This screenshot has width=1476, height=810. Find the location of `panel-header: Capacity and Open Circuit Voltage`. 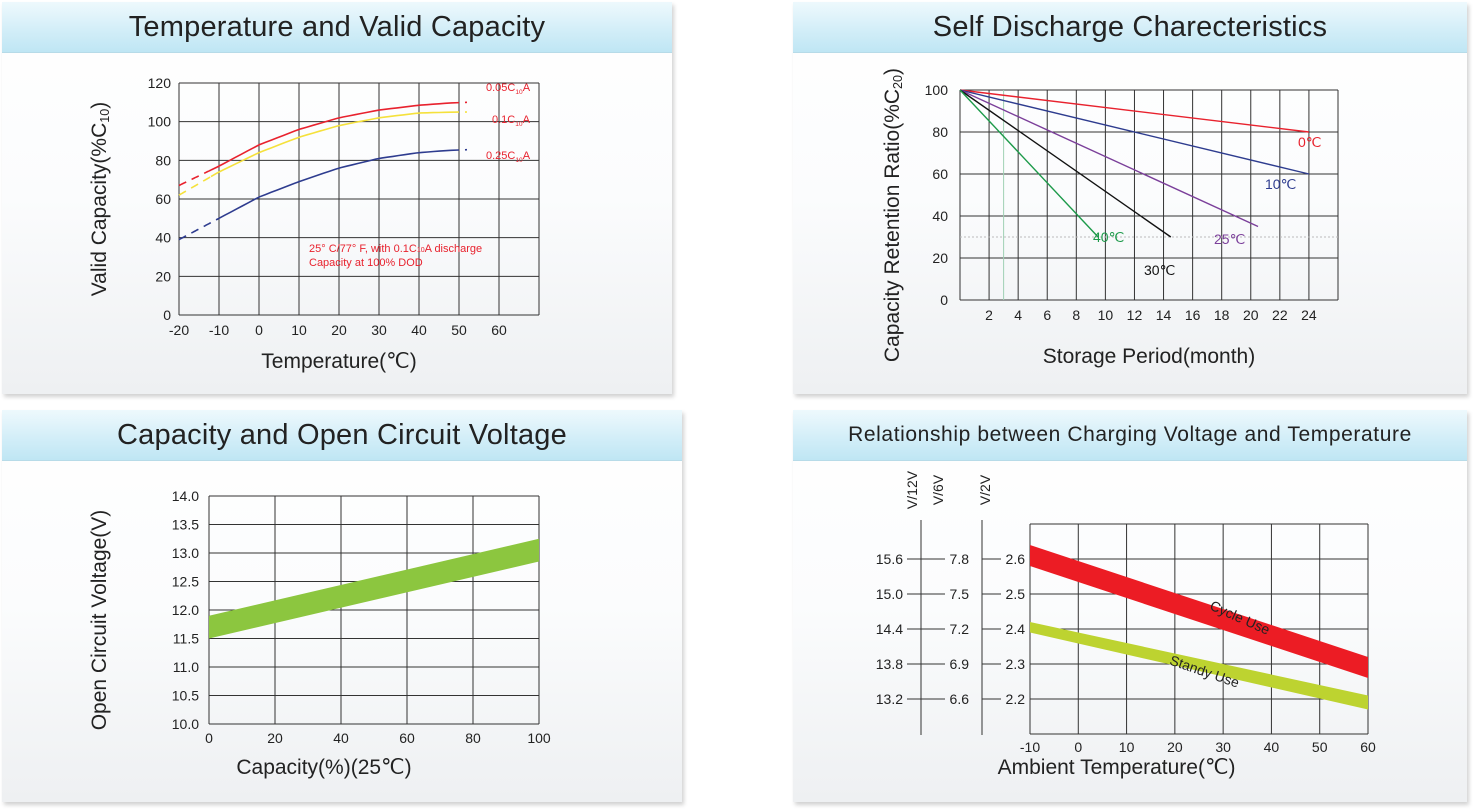

panel-header: Capacity and Open Circuit Voltage is located at coordinates (342, 435).